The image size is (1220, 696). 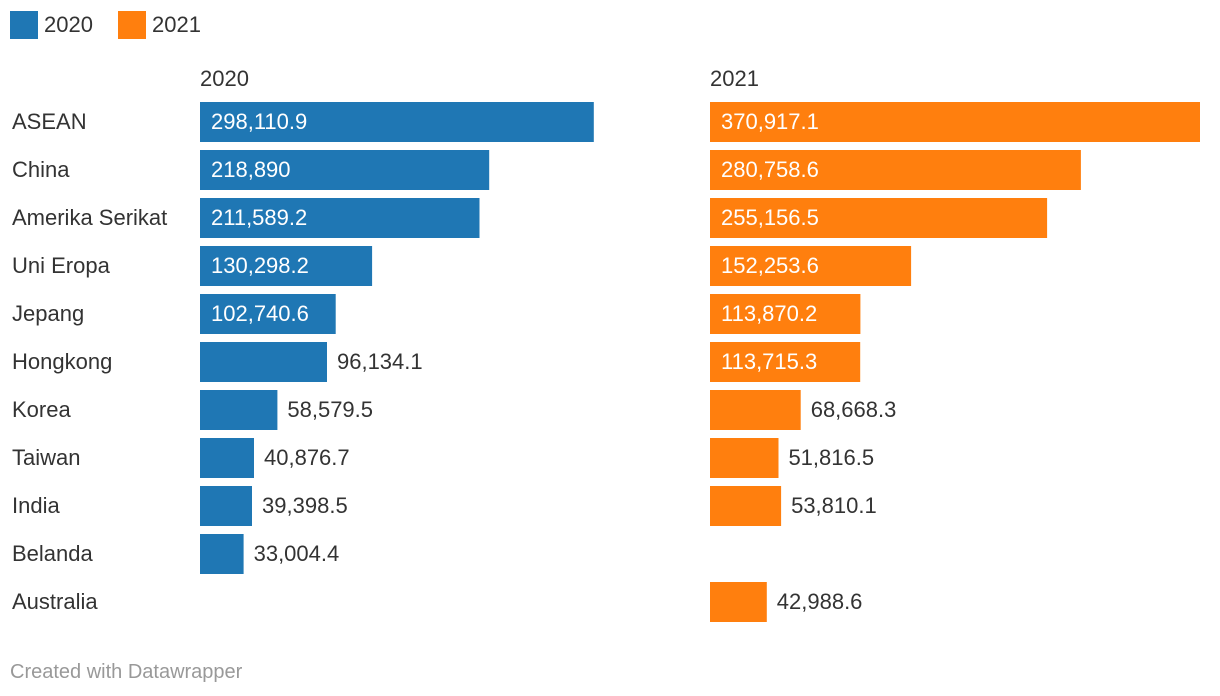 I want to click on bar-2020-korea, so click(x=239, y=410).